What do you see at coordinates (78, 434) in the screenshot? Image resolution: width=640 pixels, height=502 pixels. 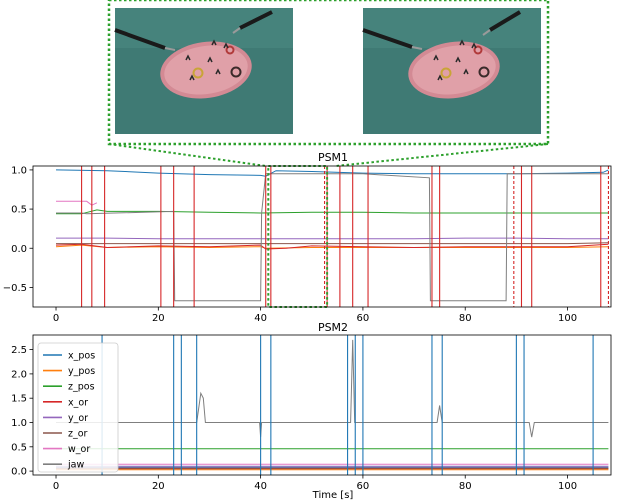 I see `legend-label-z-or: z_or` at bounding box center [78, 434].